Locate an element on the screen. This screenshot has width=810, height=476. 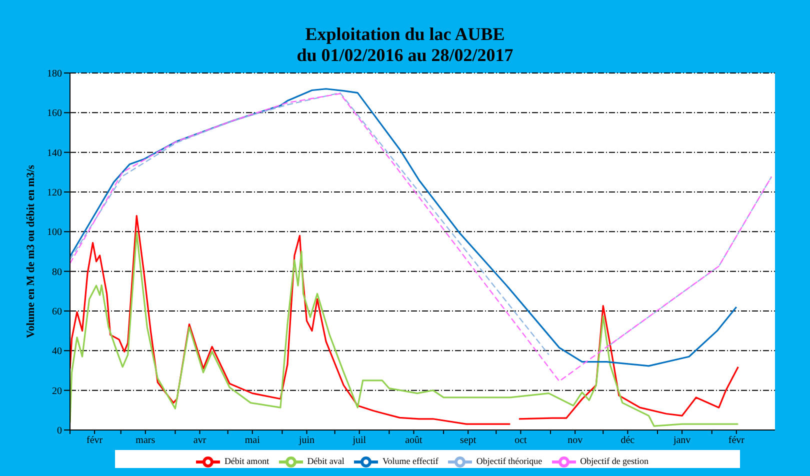
legend-label: Débit amont is located at coordinates (247, 461).